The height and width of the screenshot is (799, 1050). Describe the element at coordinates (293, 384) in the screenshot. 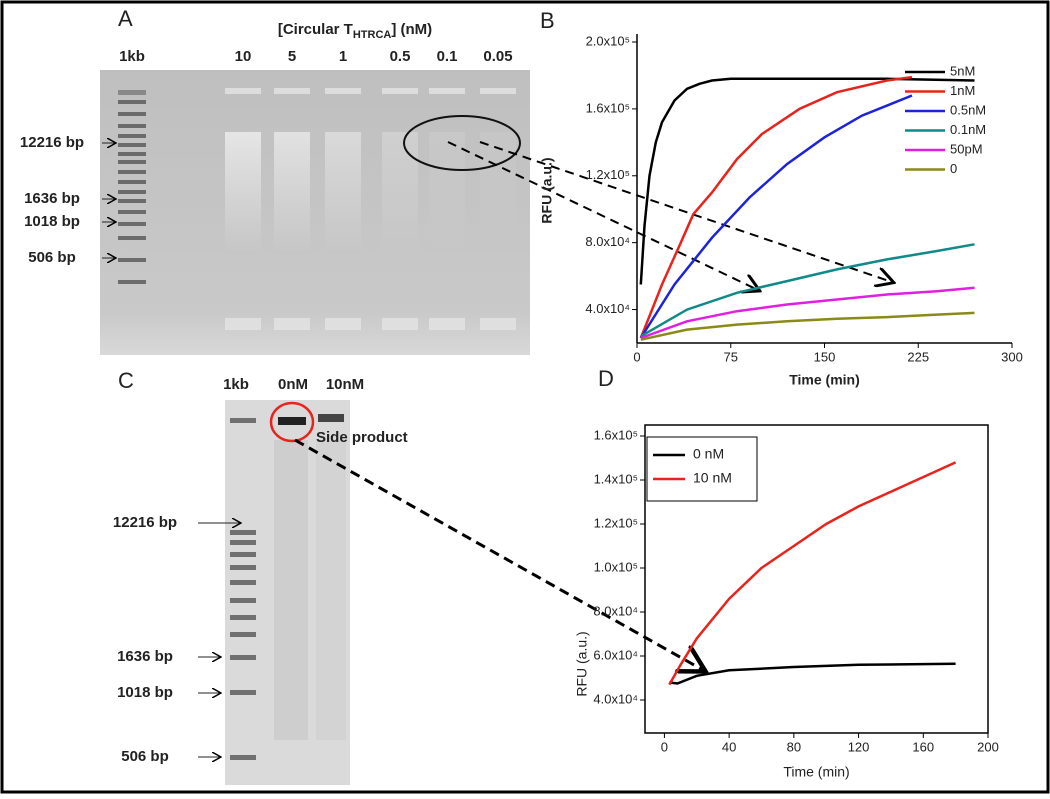

I see `lane-label: 0nM` at that location.